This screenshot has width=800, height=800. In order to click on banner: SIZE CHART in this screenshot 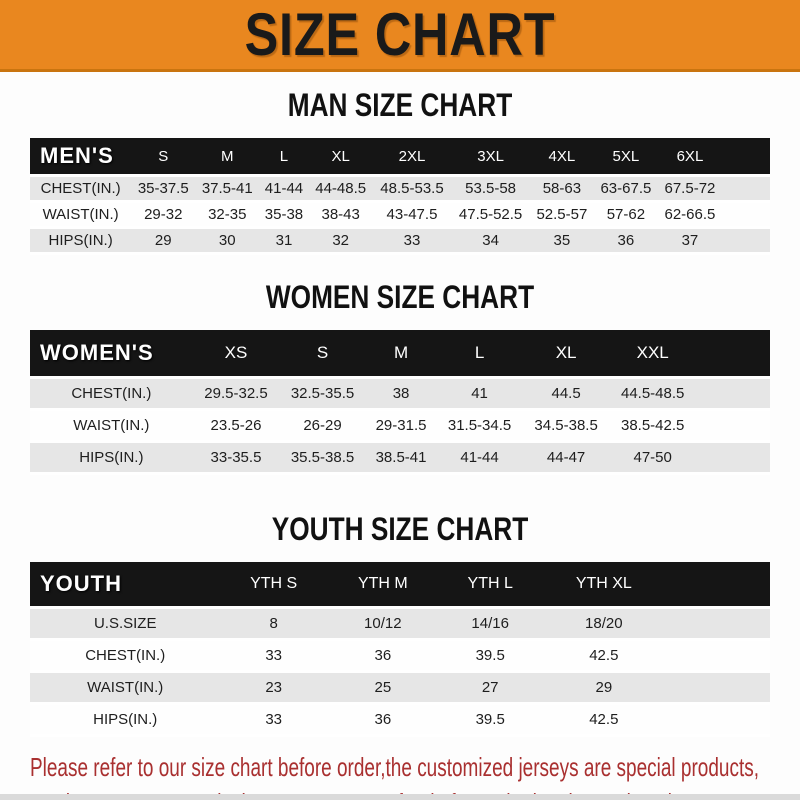, I will do `click(400, 36)`.